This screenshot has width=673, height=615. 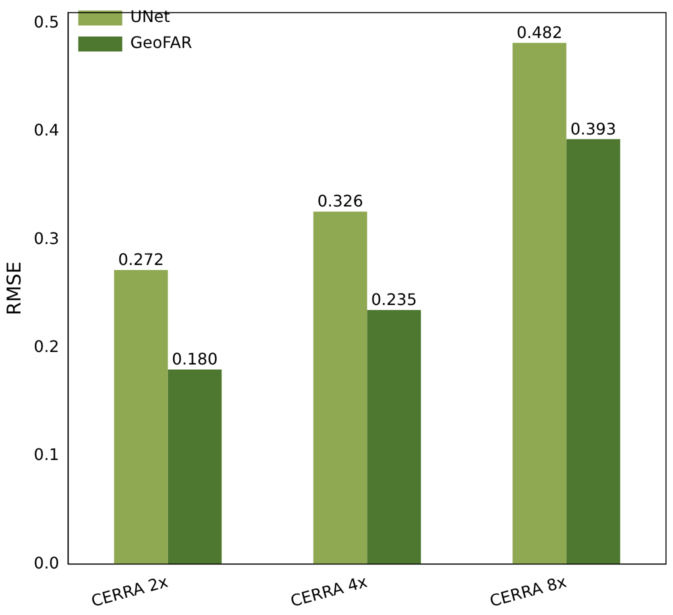 What do you see at coordinates (47, 22) in the screenshot?
I see `y-tick-label: 0.5` at bounding box center [47, 22].